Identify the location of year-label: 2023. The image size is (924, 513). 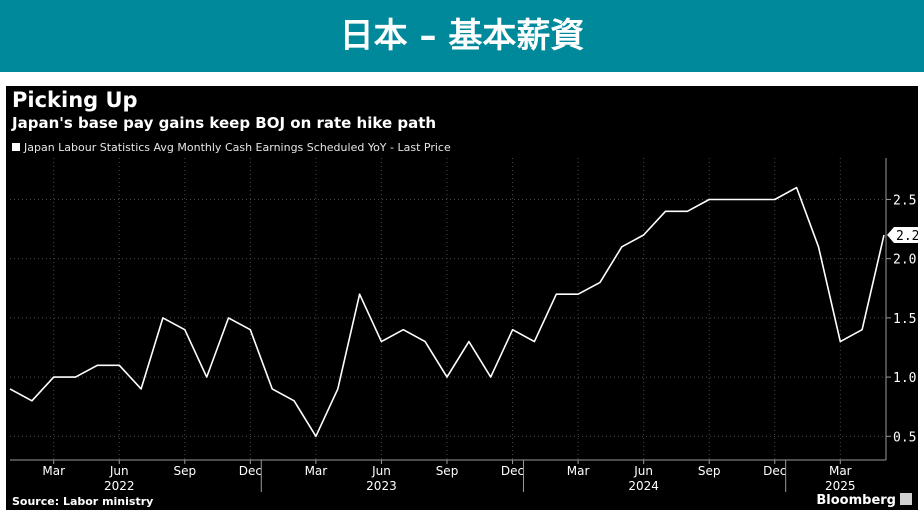
(381, 486).